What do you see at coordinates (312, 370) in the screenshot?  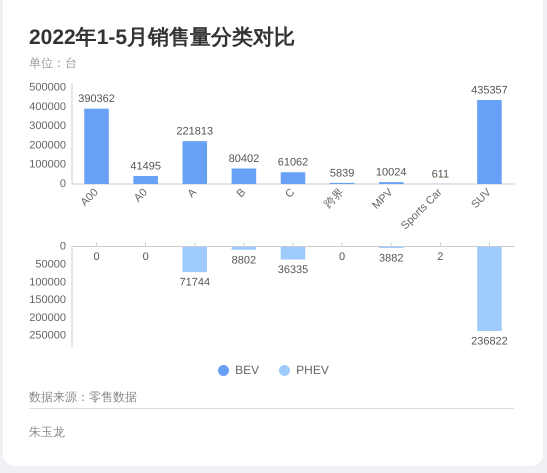 I see `legend-label: PHEV` at bounding box center [312, 370].